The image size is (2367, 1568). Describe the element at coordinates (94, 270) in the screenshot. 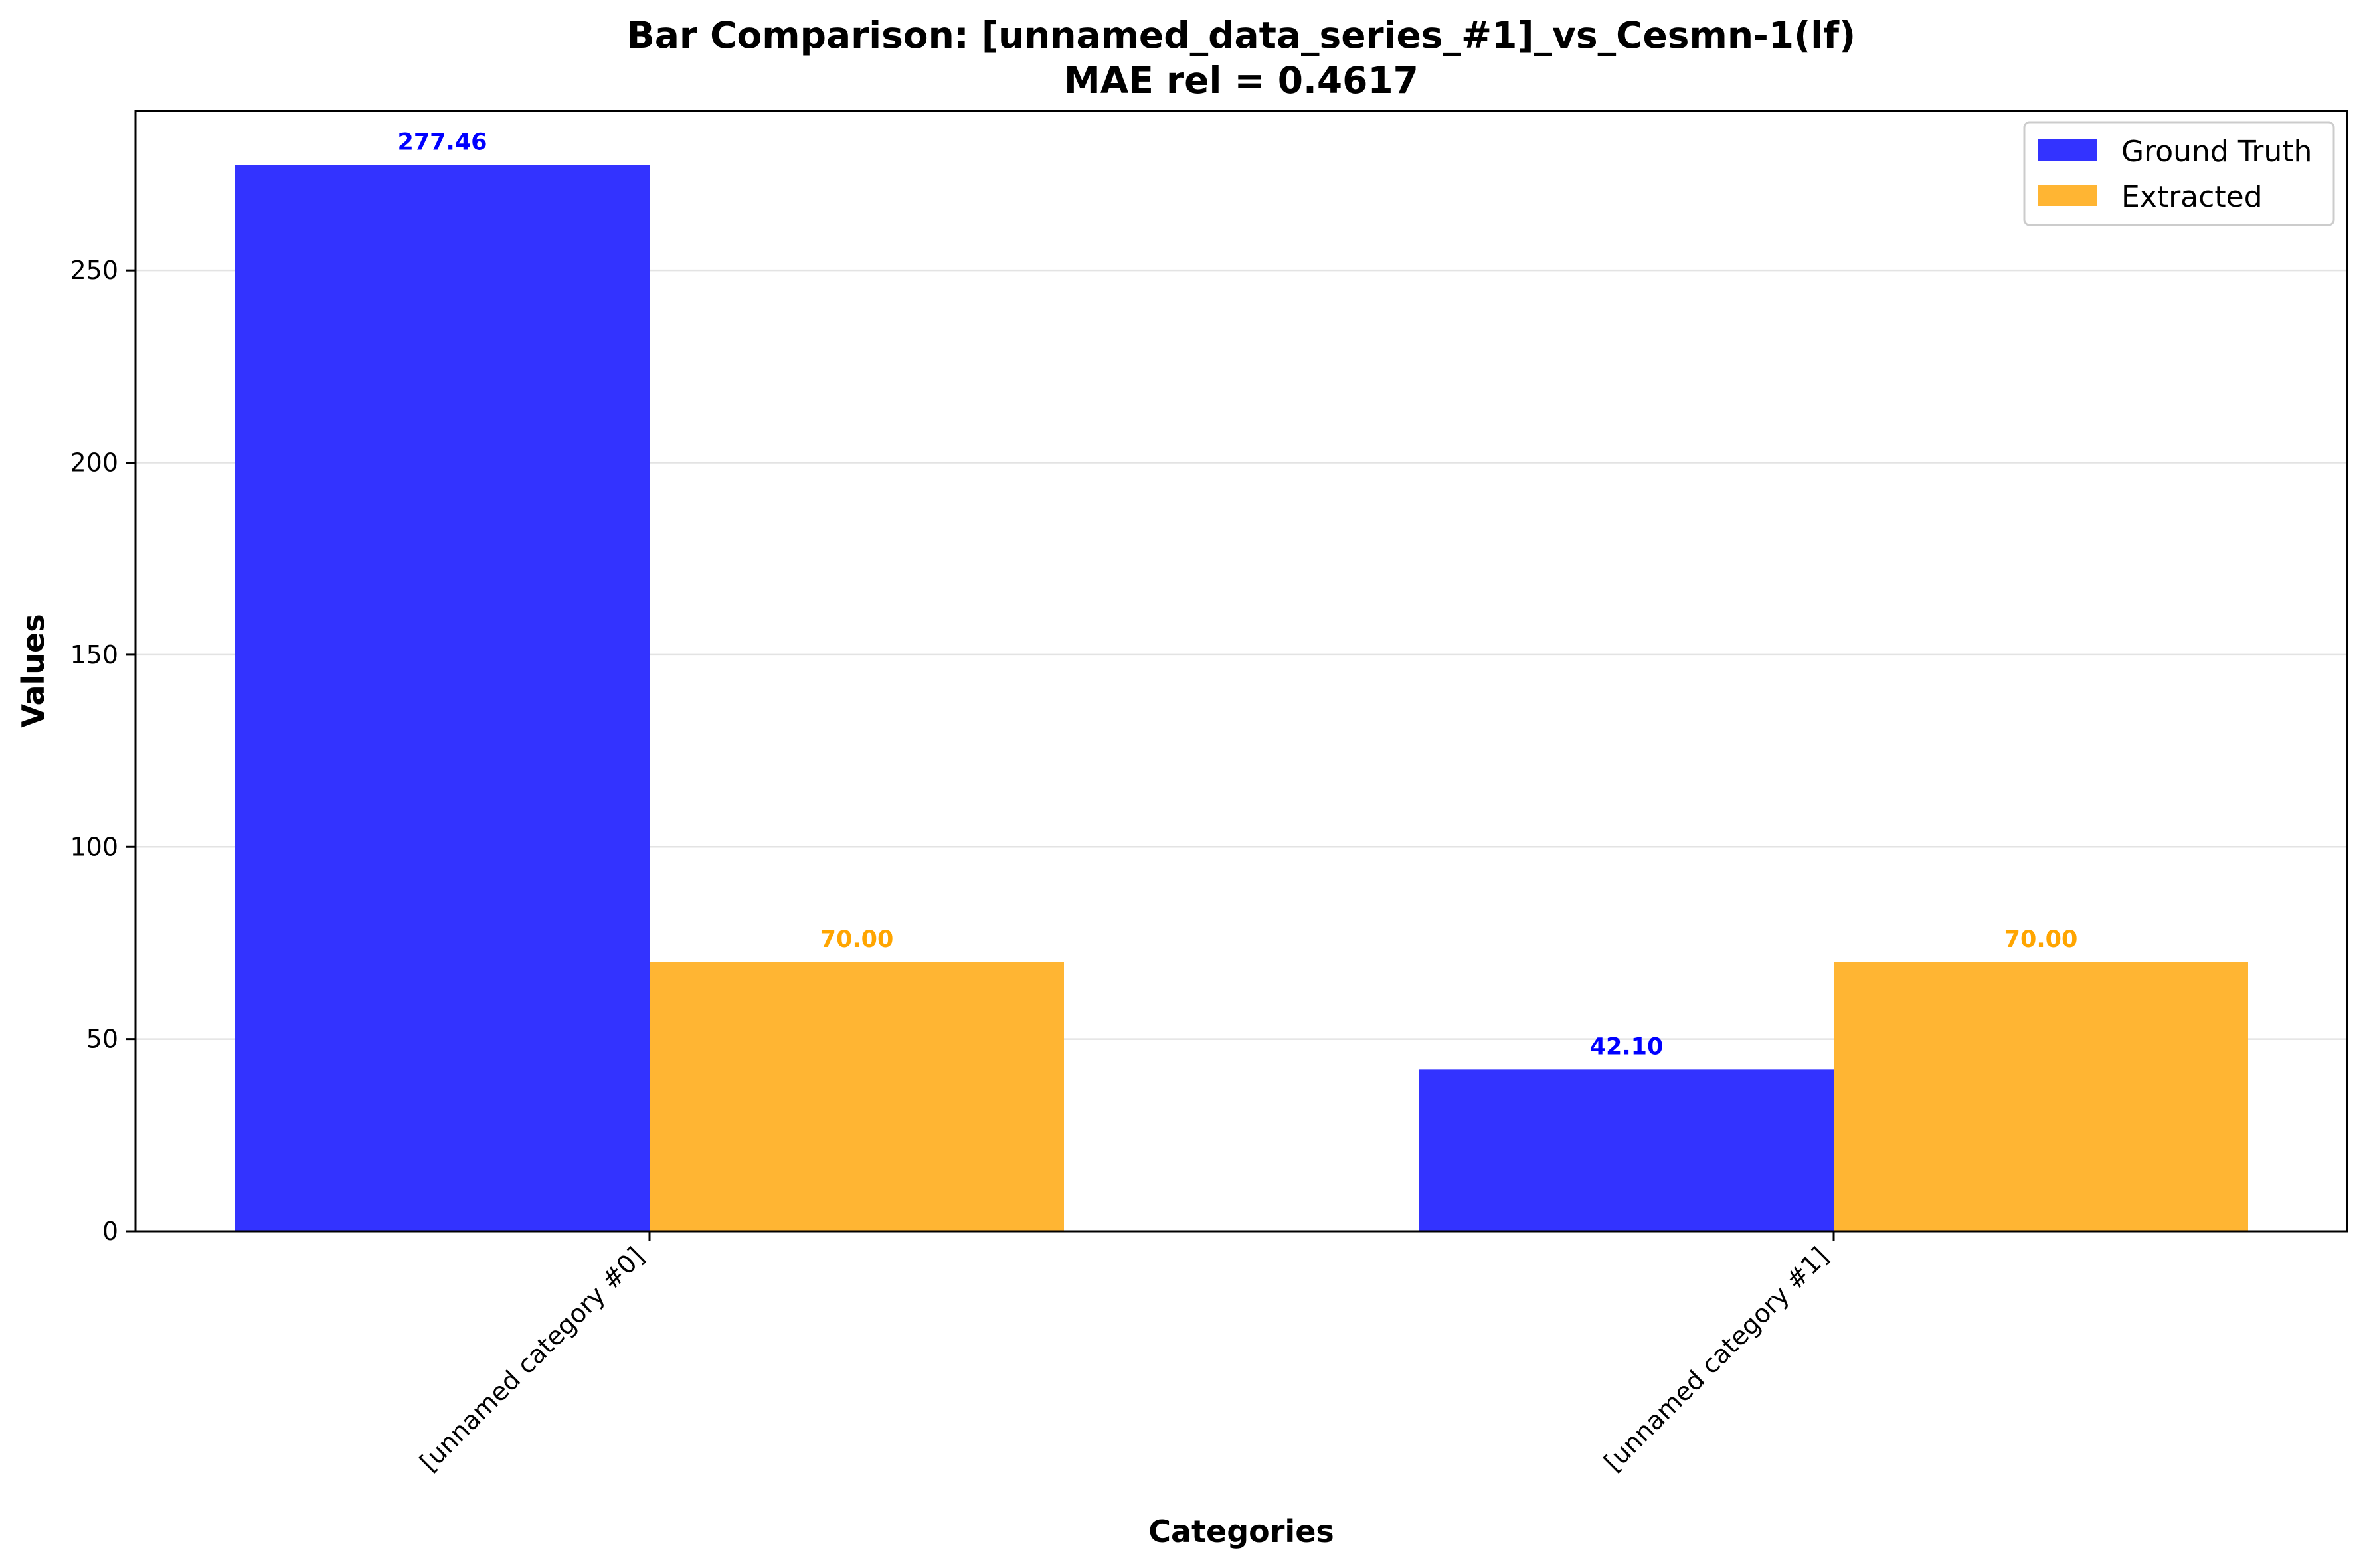

I see `y-tick-label: 250` at that location.